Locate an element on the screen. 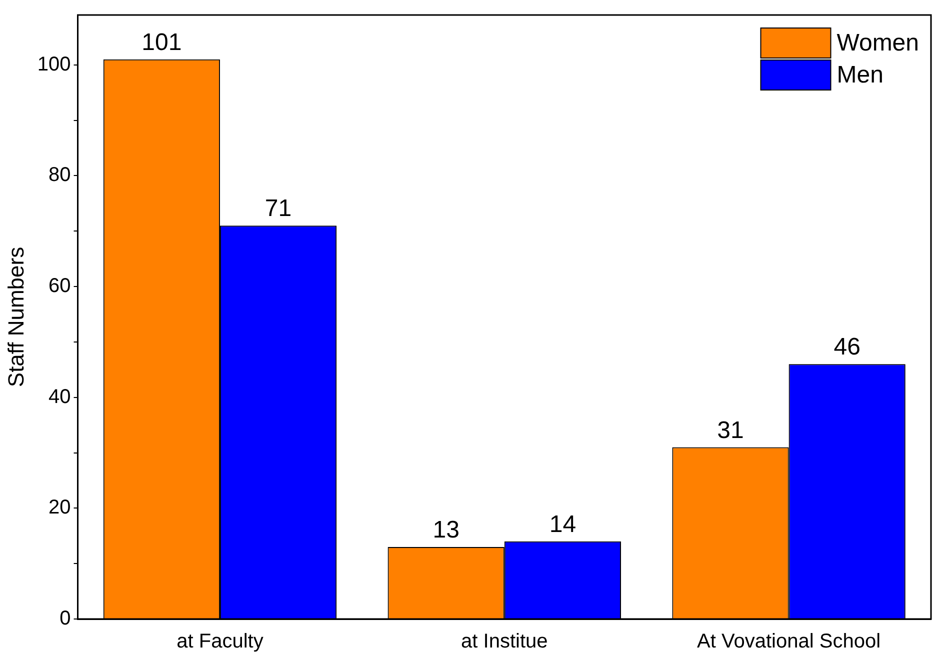 The image size is (937, 657). y-tick-label: 60 is located at coordinates (59, 286).